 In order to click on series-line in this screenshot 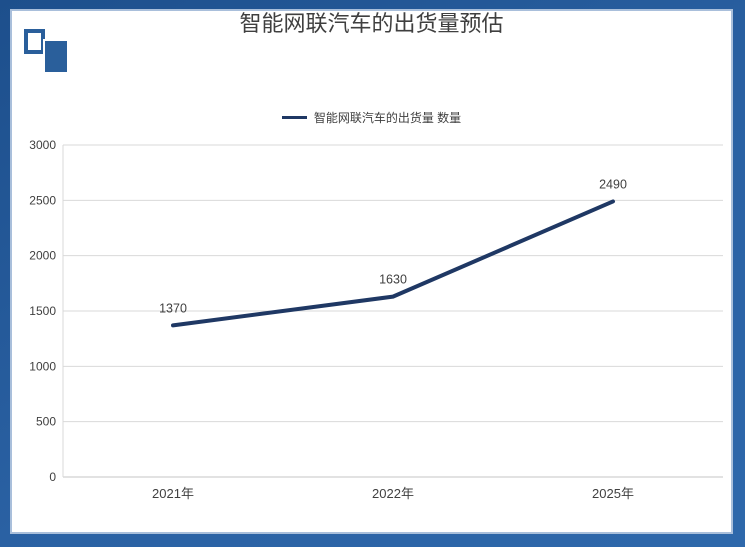, I will do `click(393, 263)`.